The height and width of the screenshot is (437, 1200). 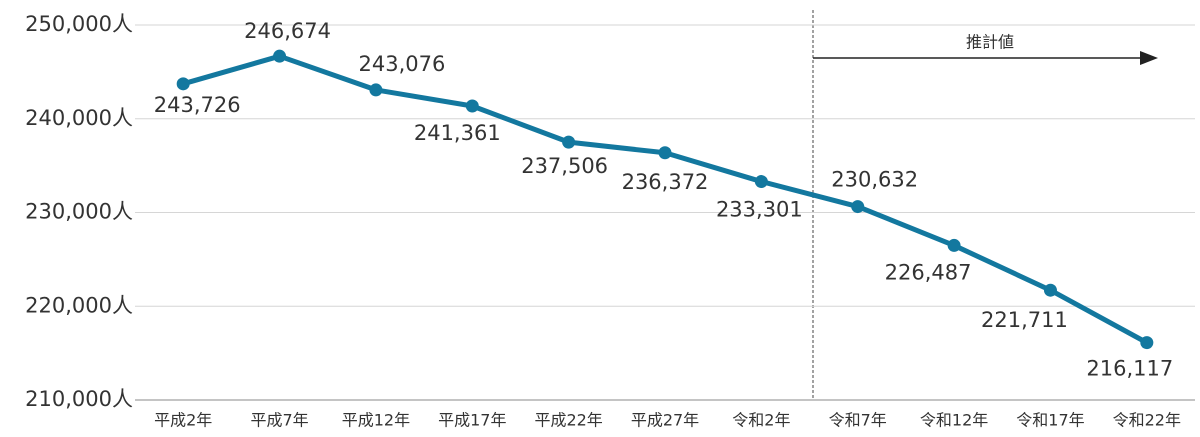 What do you see at coordinates (874, 180) in the screenshot?
I see `data-label: 230,632` at bounding box center [874, 180].